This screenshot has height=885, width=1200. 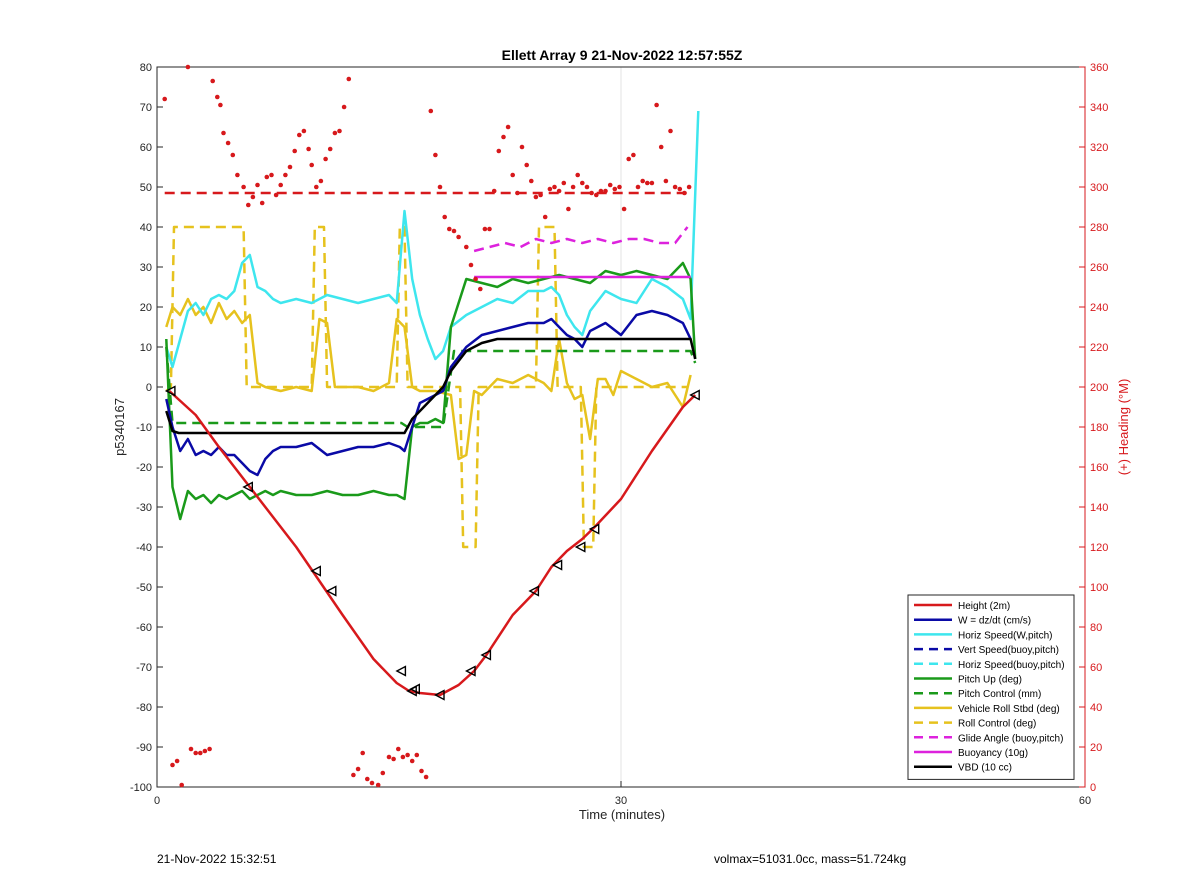 I want to click on y-right-tick-label: 20, so click(x=1096, y=748).